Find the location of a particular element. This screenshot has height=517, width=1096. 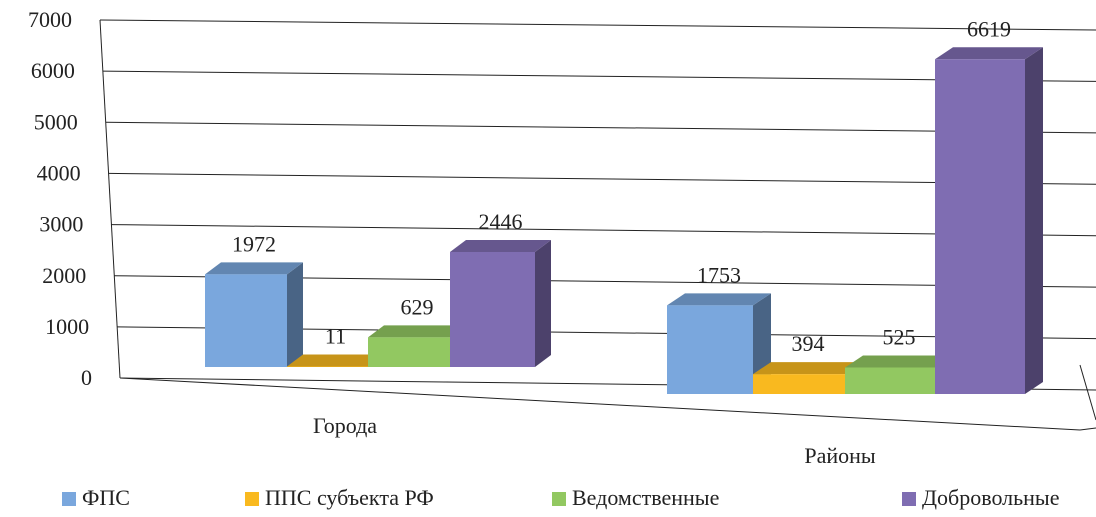

legend-label: ППС субъекта РФ is located at coordinates (349, 497).